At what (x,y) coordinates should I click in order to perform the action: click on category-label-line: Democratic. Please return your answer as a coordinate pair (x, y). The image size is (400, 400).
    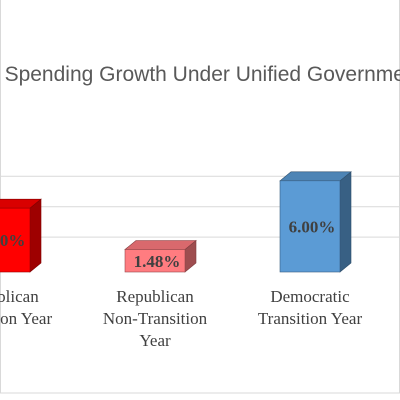
    Looking at the image, I should click on (310, 296).